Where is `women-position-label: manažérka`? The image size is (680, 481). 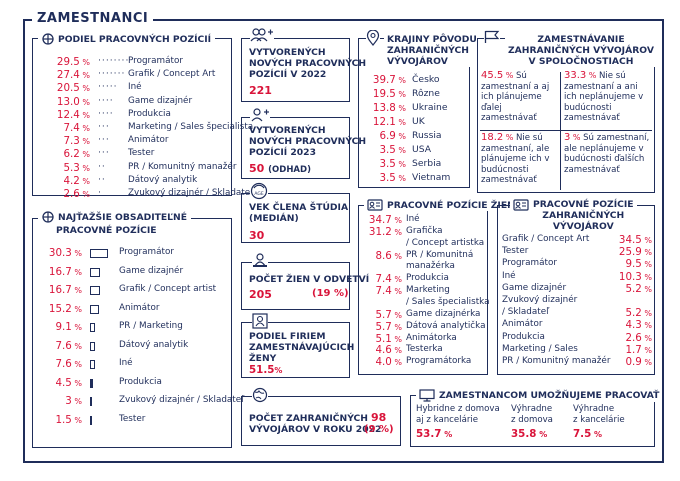 women-position-label: manažérka is located at coordinates (430, 266).